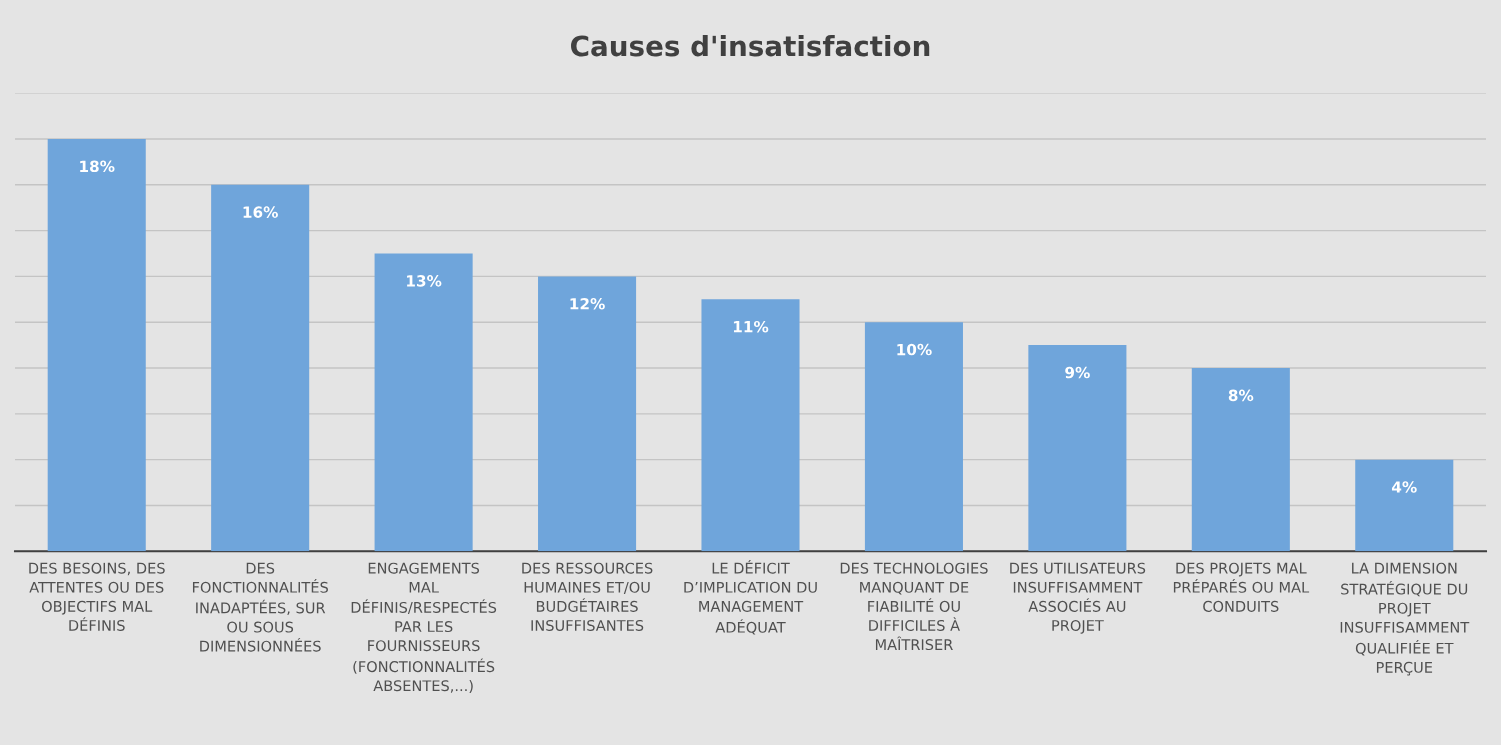  I want to click on x-tick-label: LE DÉFICIT D’IMPLICATION DU MANAGEMENT ADÉQUAT, so click(750, 597).